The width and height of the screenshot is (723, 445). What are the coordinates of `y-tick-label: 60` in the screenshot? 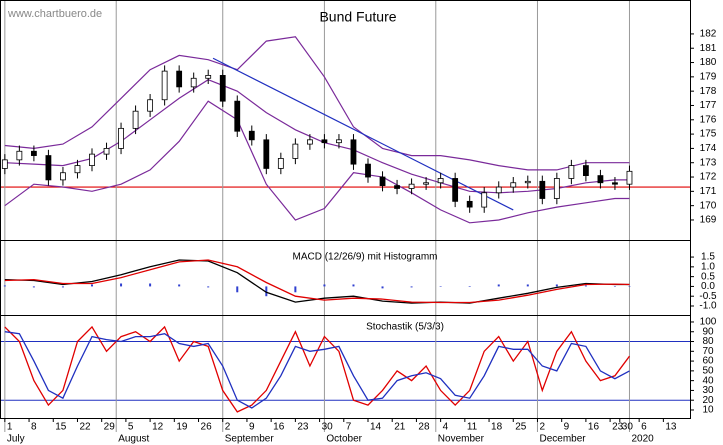 It's located at (708, 361).